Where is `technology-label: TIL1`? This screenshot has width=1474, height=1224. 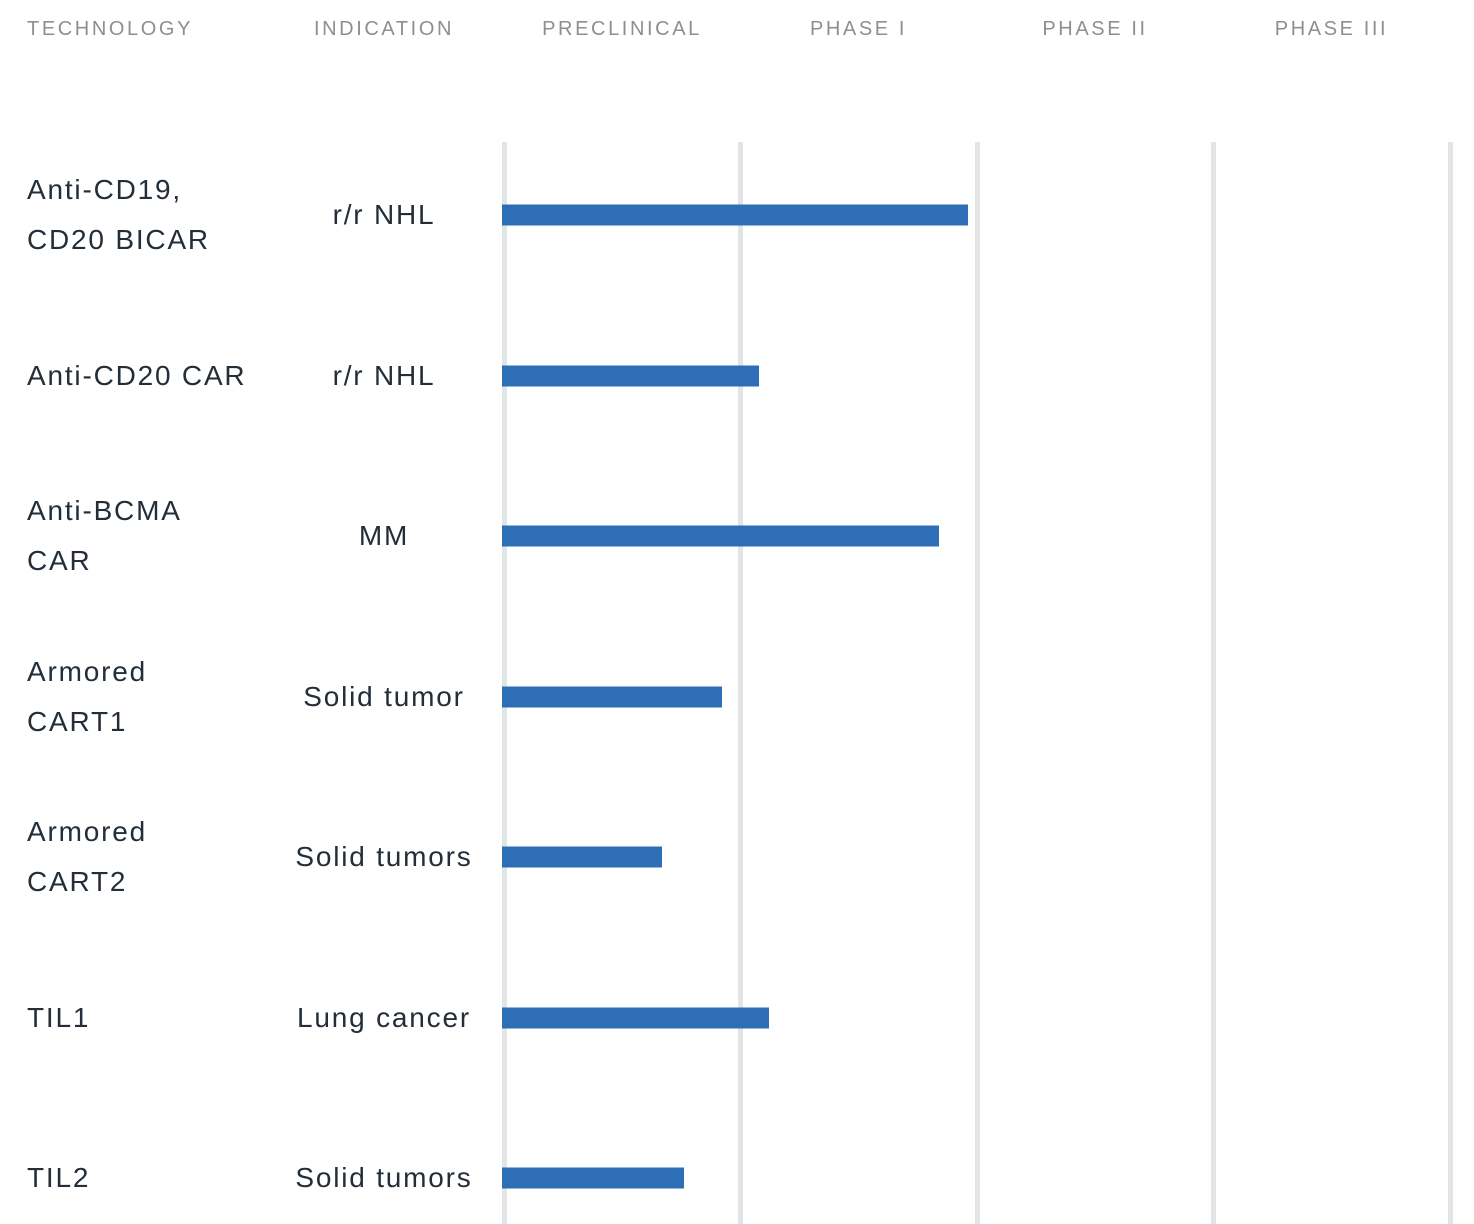
technology-label: TIL1 is located at coordinates (149, 1018).